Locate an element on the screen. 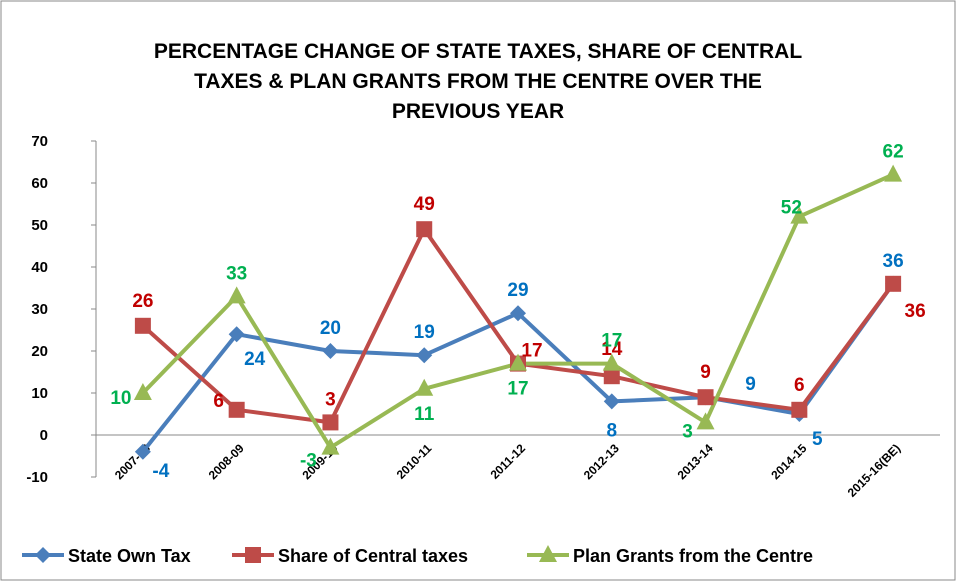  data-label: 20 is located at coordinates (330, 328).